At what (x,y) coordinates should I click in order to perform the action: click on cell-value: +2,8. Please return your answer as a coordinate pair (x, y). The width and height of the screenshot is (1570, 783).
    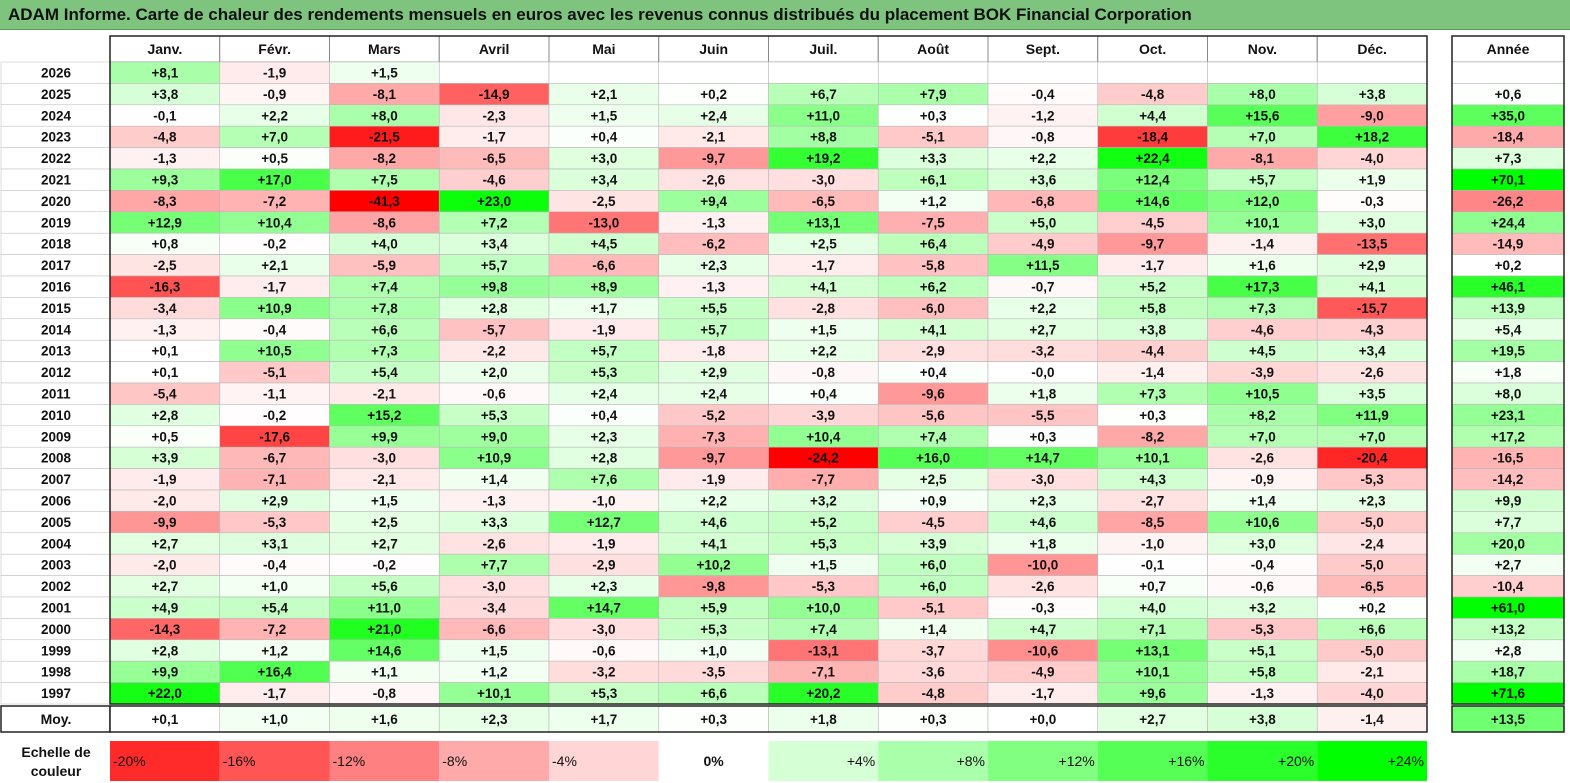
    Looking at the image, I should click on (604, 458).